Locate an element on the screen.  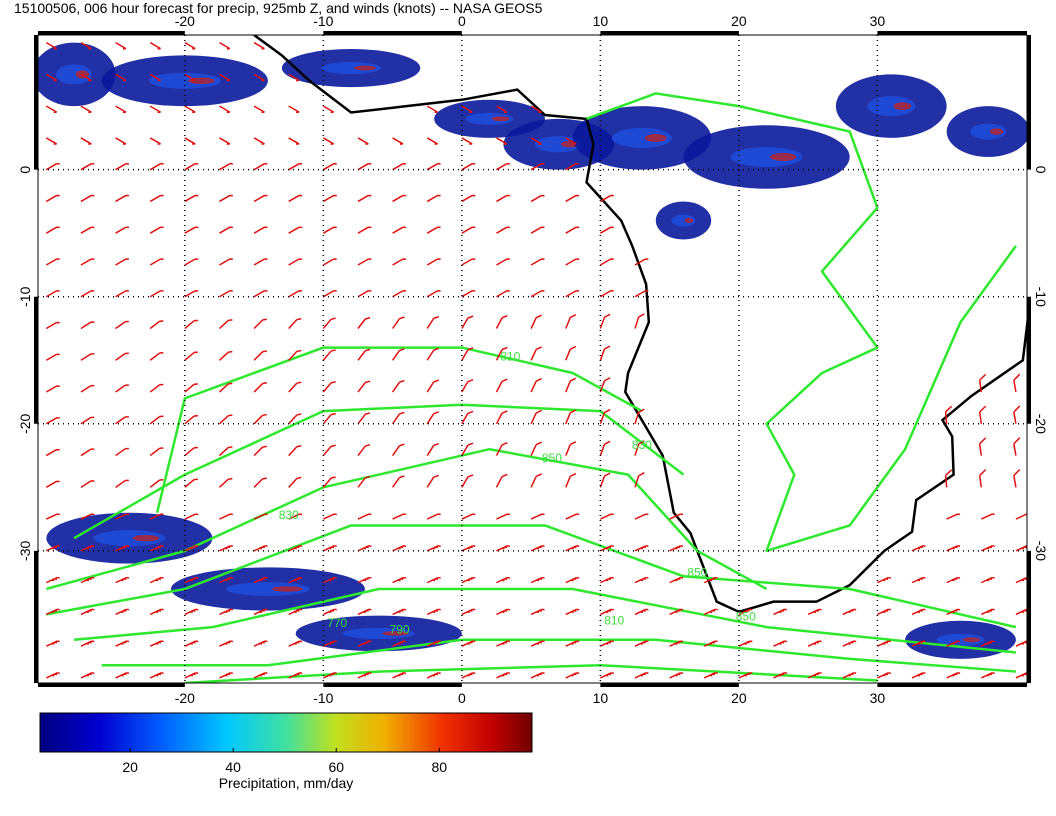
lon-tick-label: -10 is located at coordinates (323, 698).